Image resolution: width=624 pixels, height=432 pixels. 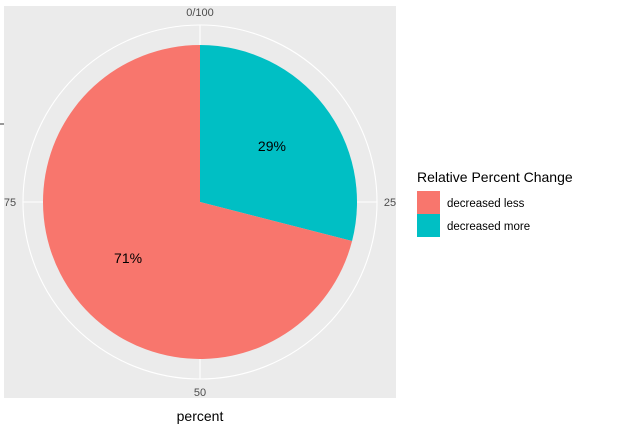 I want to click on legend-title: Relative Percent Change, so click(x=495, y=177).